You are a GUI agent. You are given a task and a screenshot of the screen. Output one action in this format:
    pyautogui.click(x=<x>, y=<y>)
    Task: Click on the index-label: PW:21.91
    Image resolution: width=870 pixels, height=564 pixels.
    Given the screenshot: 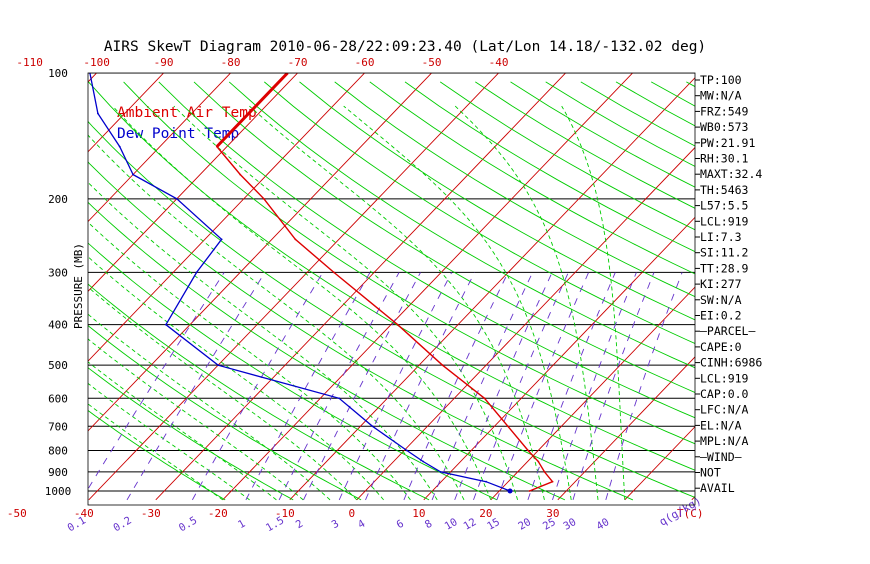 What is the action you would take?
    pyautogui.click(x=727, y=143)
    